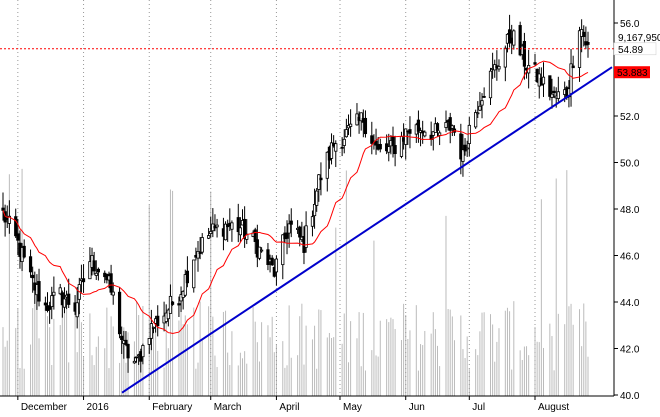 This screenshot has height=417, width=660. I want to click on y-tick-label: 48.0, so click(630, 210).